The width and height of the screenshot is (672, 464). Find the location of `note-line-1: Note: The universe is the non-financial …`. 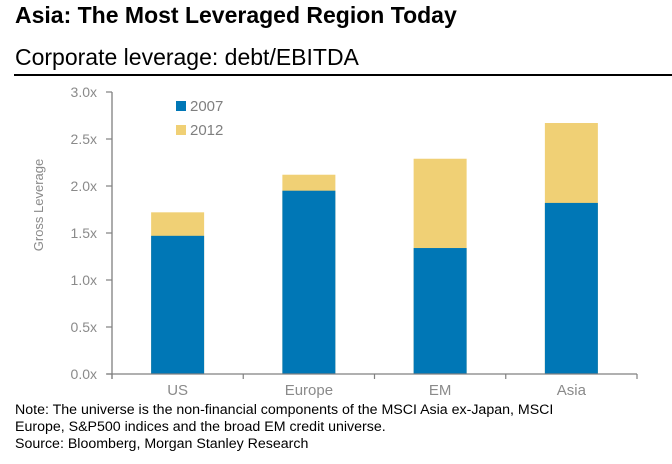

note-line-1: Note: The universe is the non-financial … is located at coordinates (284, 410).